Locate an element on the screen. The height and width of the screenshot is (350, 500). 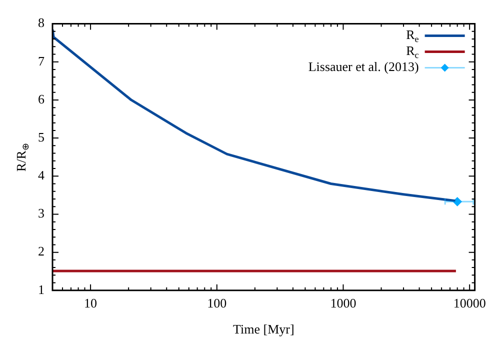
x-tick-label: 10000 is located at coordinates (469, 303).